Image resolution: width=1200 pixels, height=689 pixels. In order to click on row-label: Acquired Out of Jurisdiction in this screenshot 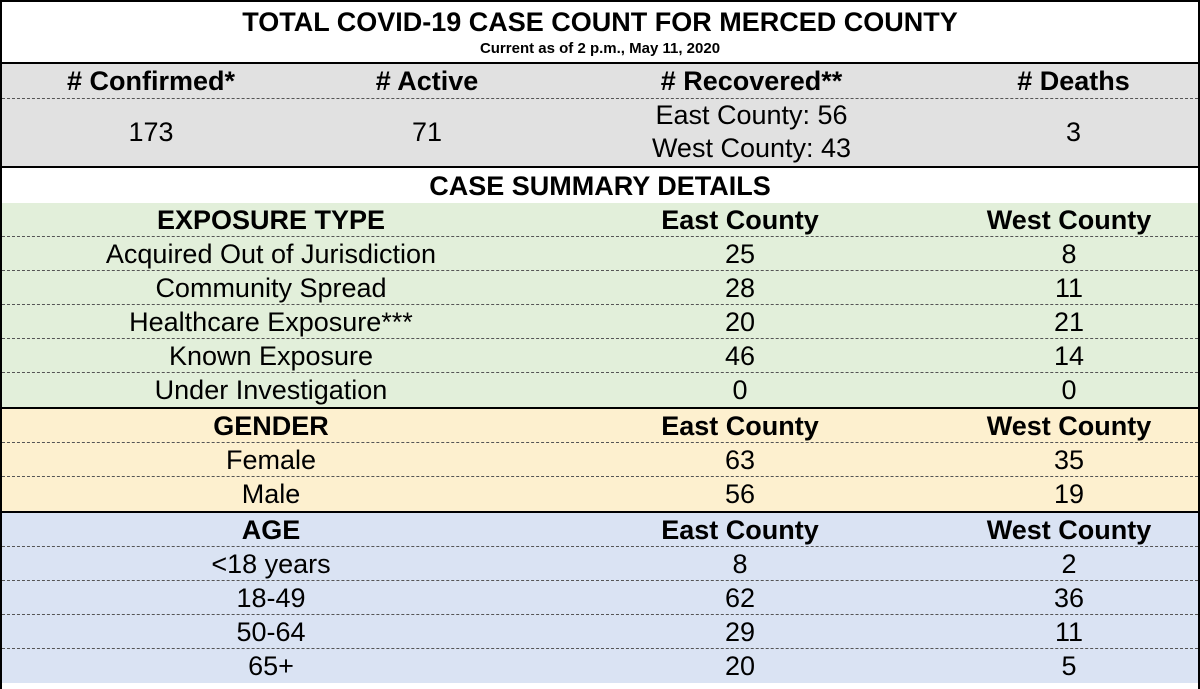, I will do `click(271, 254)`.